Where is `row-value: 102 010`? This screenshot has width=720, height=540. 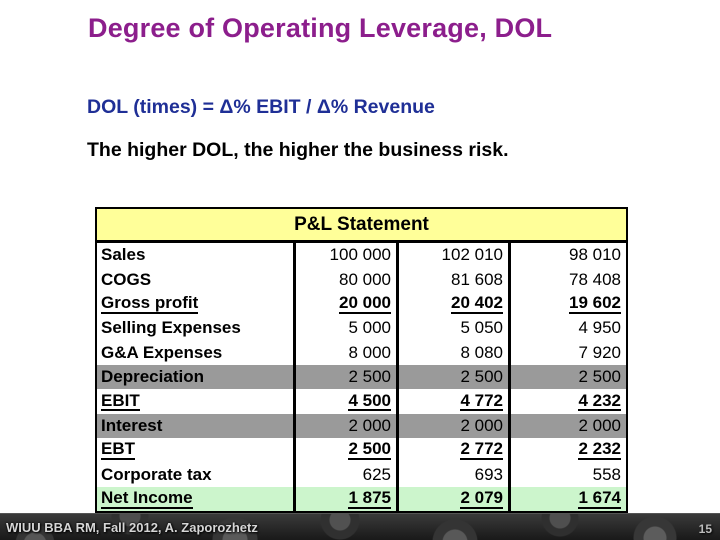 row-value: 102 010 is located at coordinates (455, 255).